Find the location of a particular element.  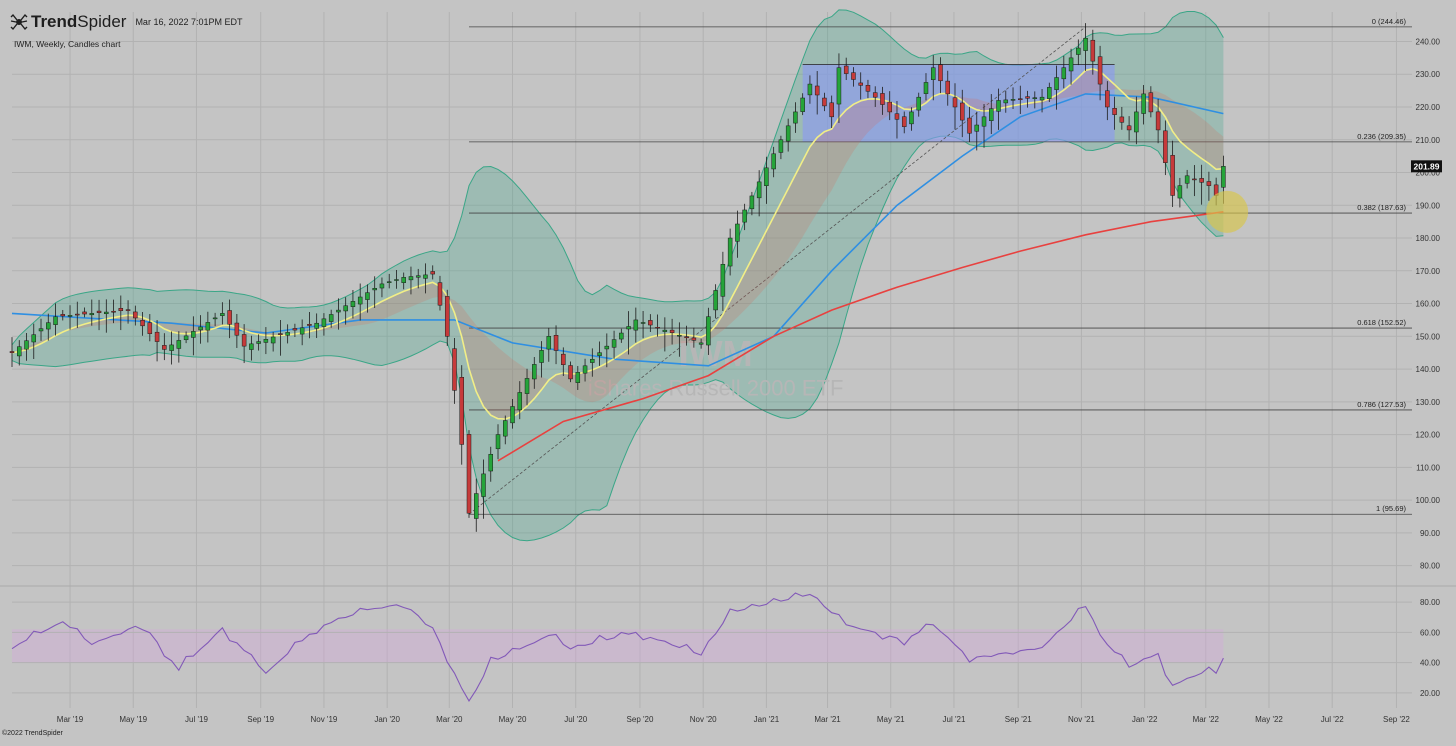

time-tick-label: Nov '20 is located at coordinates (703, 719).